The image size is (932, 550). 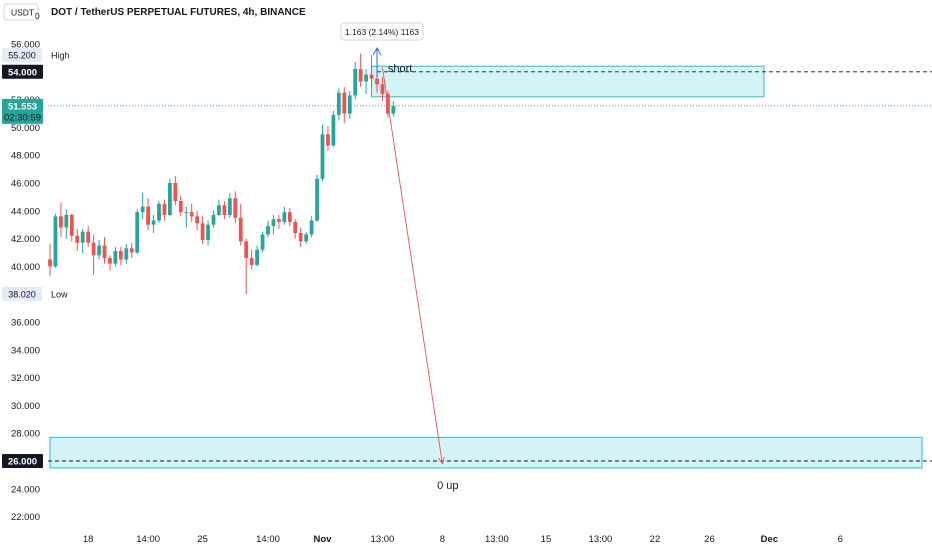 What do you see at coordinates (25, 128) in the screenshot?
I see `y-tick-label: 50.000` at bounding box center [25, 128].